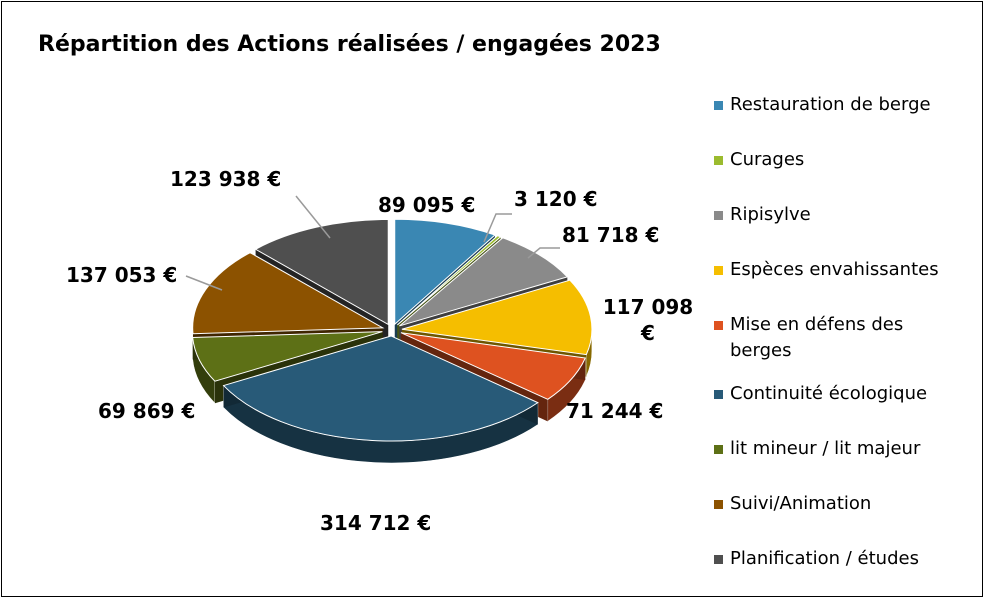 This screenshot has width=986, height=600. What do you see at coordinates (122, 275) in the screenshot?
I see `data-label-7: 137 053 €` at bounding box center [122, 275].